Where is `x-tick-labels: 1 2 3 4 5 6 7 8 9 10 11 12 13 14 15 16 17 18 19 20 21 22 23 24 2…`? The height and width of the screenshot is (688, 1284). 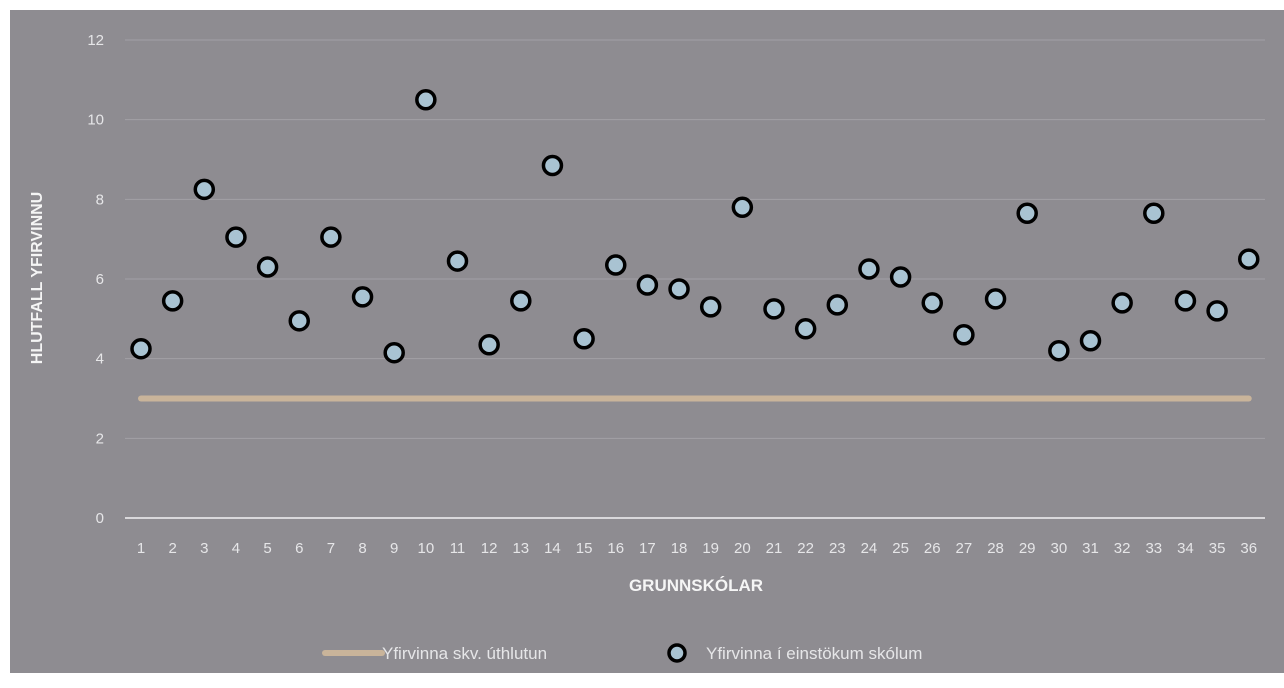
x-tick-labels: 1 2 3 4 5 6 7 8 9 10 11 12 13 14 15 16 17 18 19 20 21 22 23 24 2… is located at coordinates (697, 548).